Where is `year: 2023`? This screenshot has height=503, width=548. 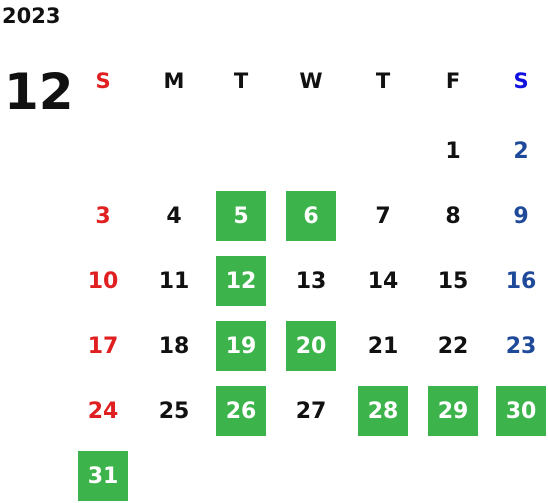 year: 2023 is located at coordinates (31, 16).